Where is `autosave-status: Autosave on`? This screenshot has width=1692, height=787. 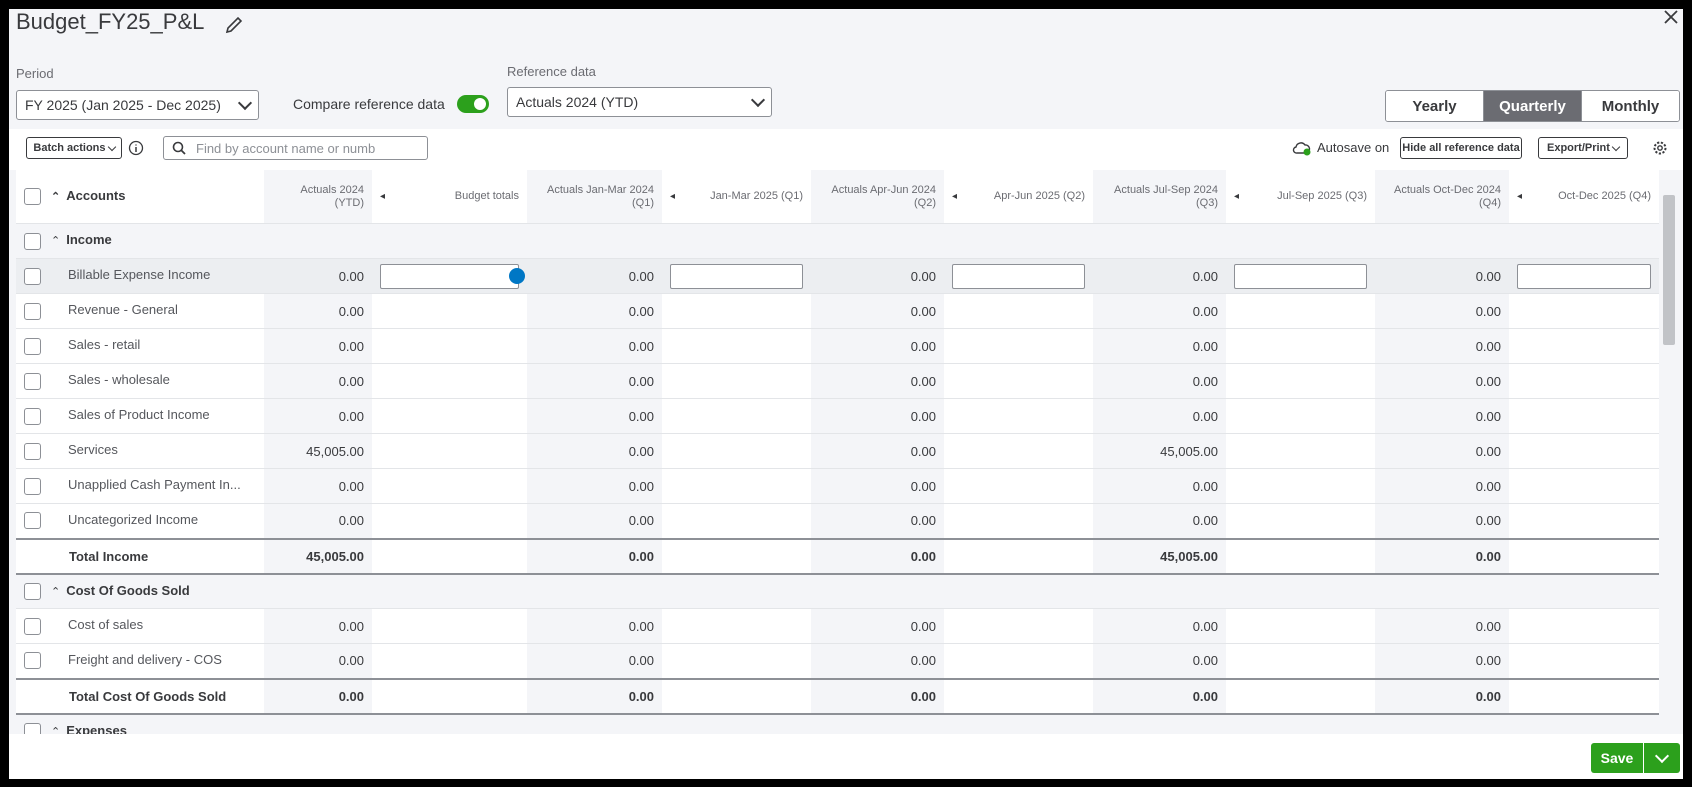
autosave-status: Autosave on is located at coordinates (1353, 147).